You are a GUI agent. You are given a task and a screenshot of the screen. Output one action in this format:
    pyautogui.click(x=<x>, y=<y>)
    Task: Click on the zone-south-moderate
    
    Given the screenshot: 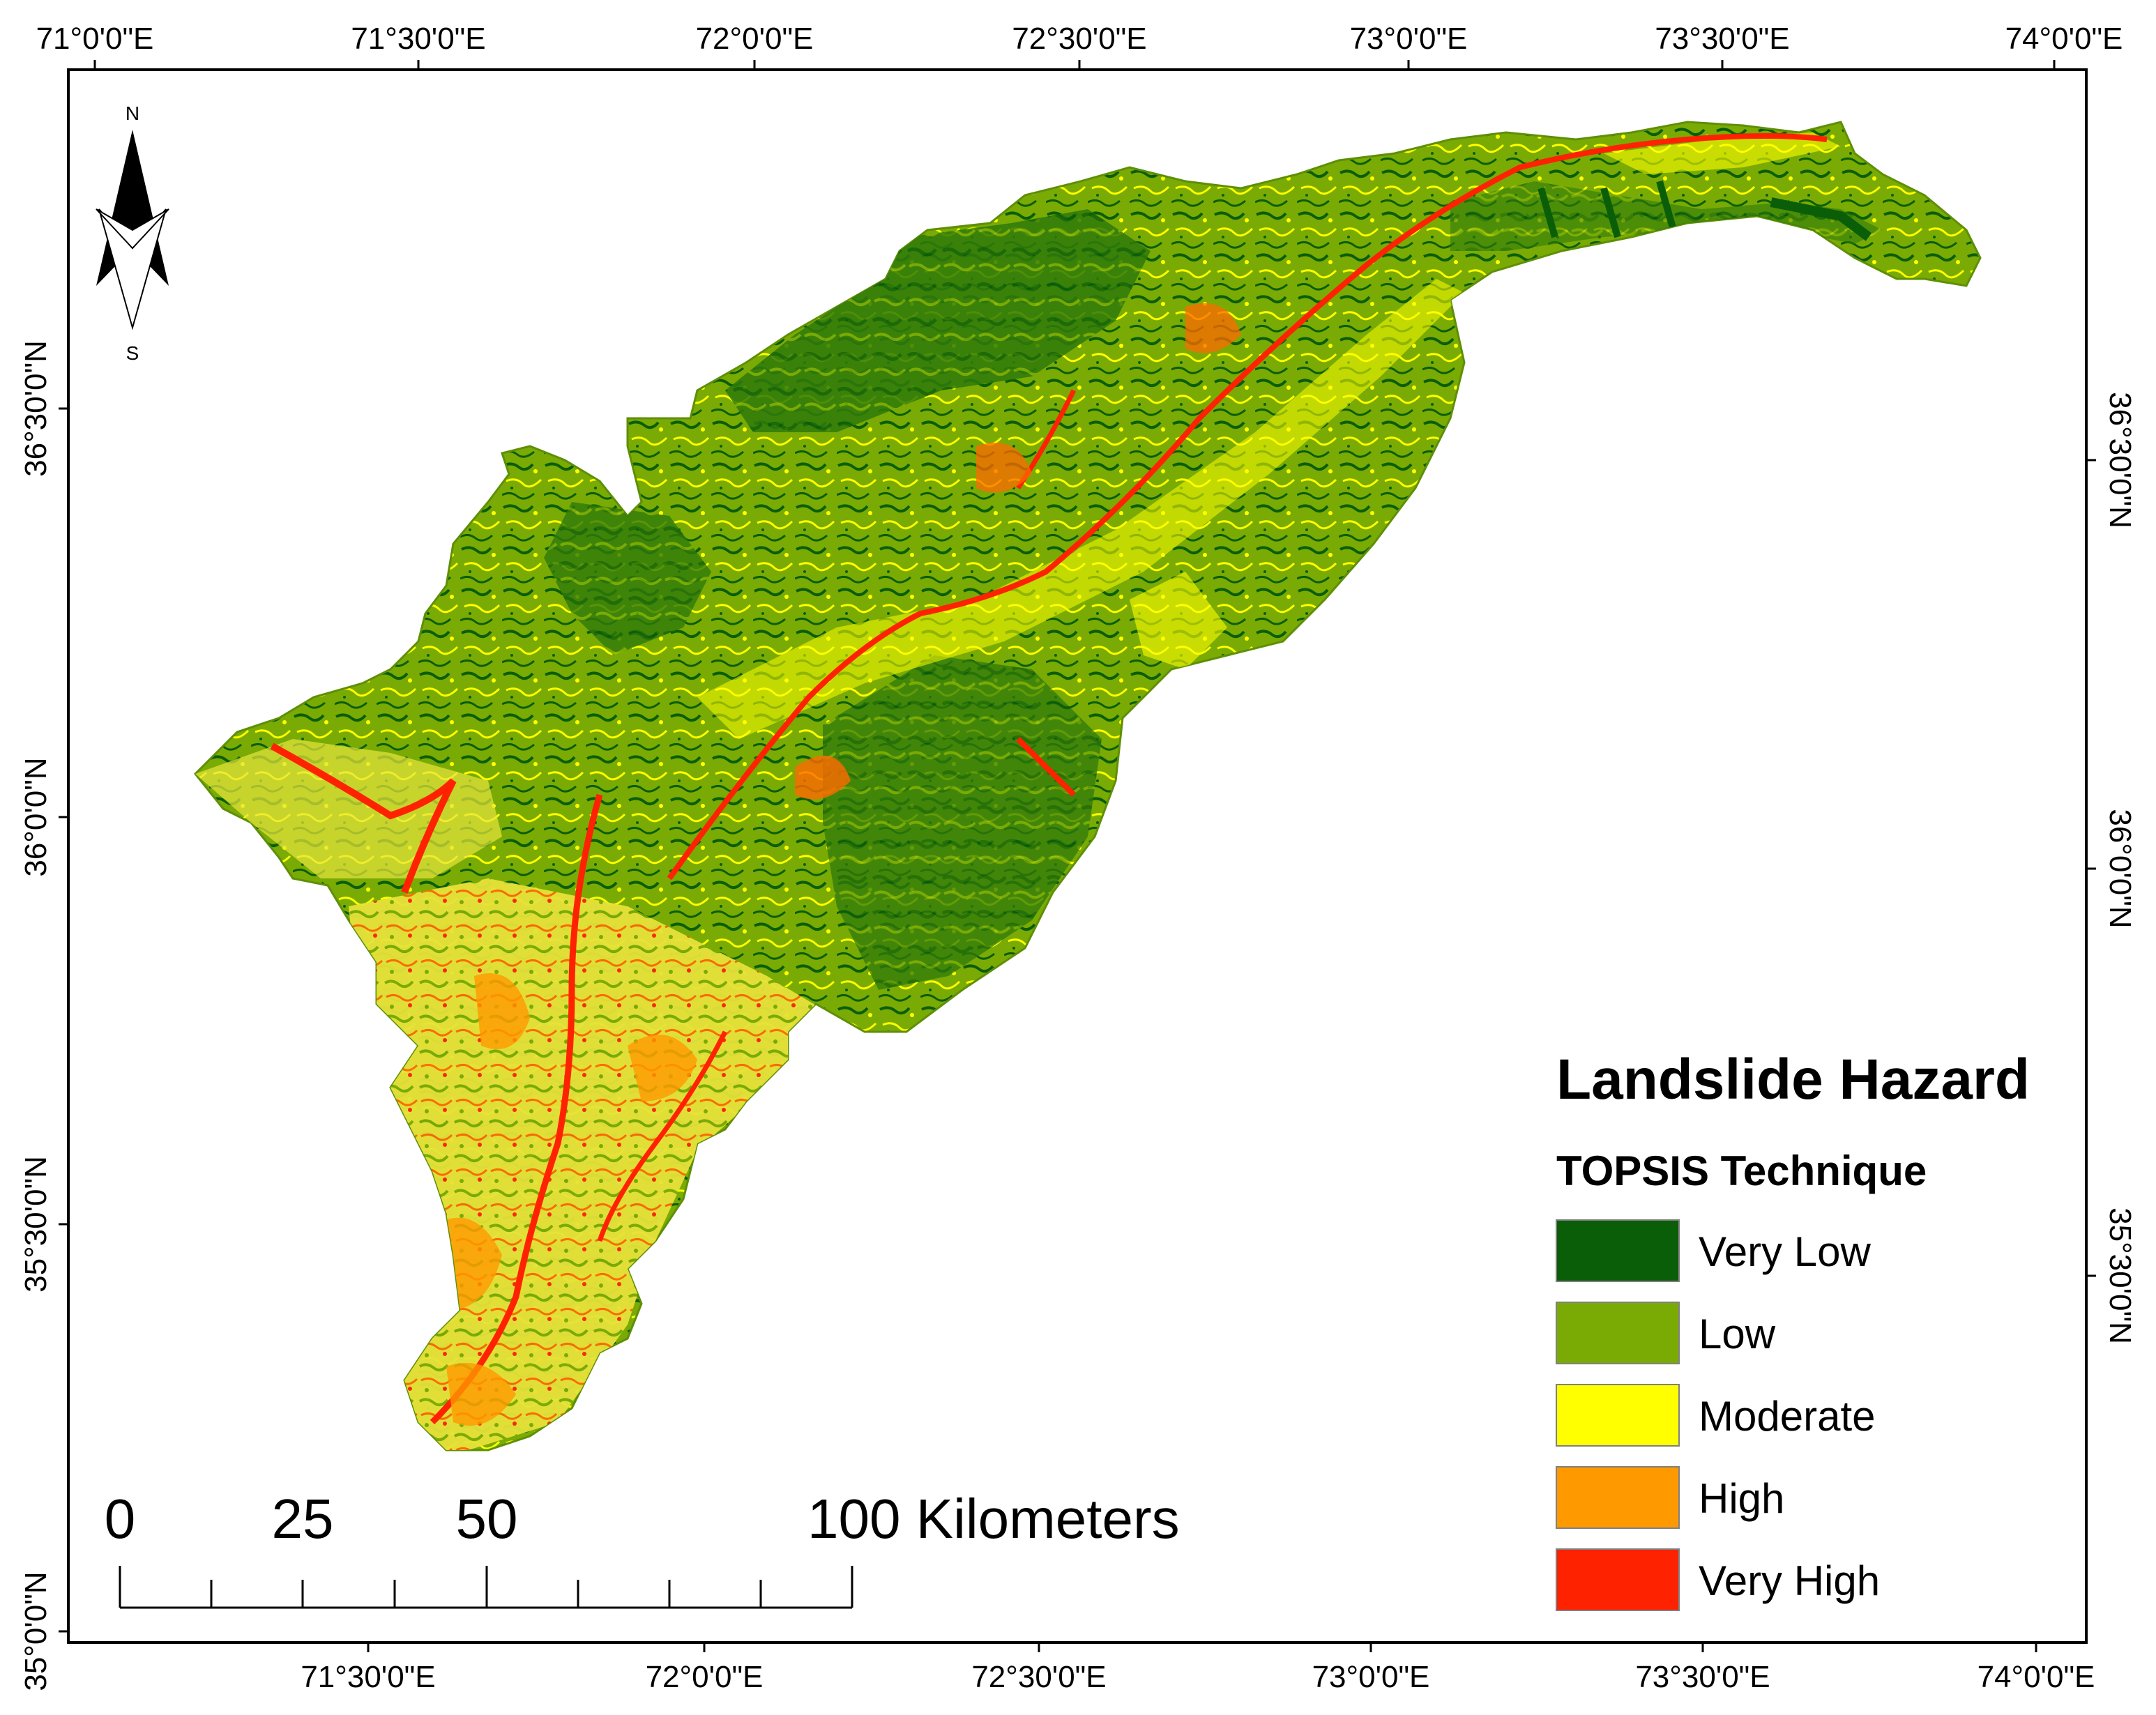 What is the action you would take?
    pyautogui.click(x=593, y=1164)
    